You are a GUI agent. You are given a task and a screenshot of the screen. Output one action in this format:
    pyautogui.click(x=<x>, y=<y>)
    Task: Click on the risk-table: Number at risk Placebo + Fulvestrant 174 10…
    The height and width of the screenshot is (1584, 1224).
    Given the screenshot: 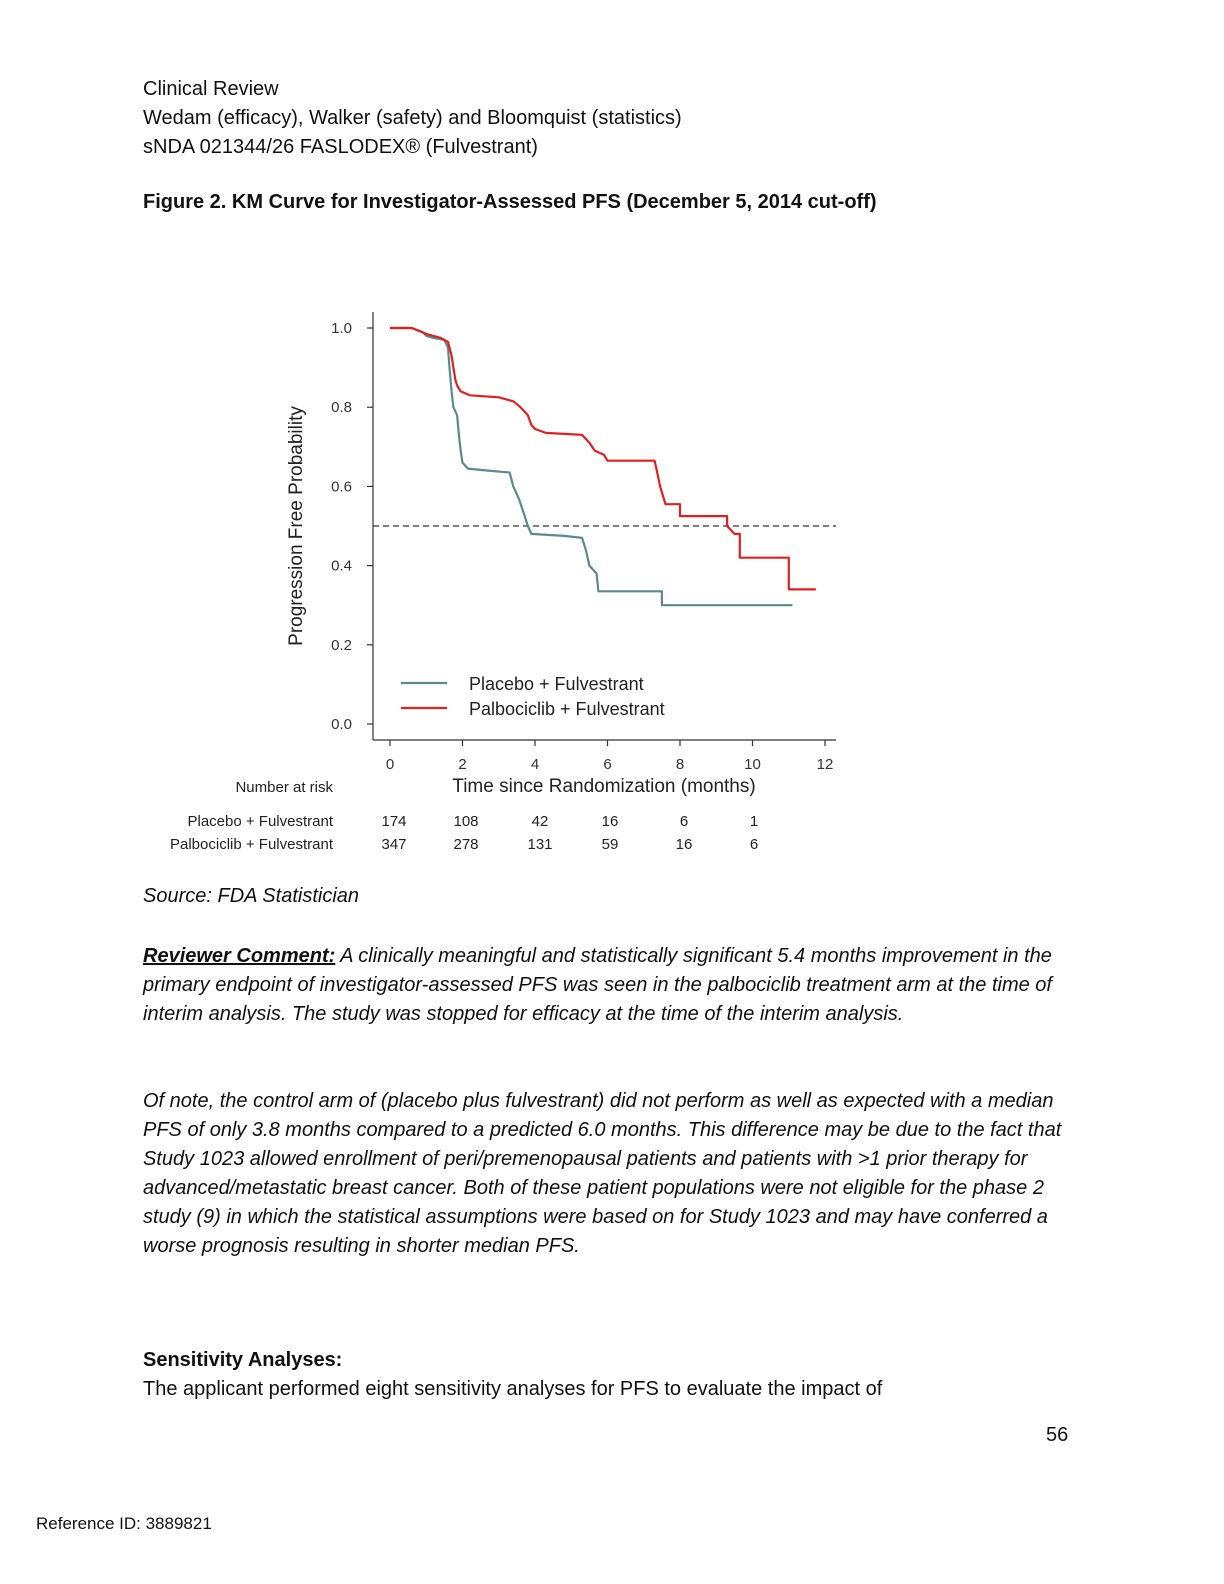 What is the action you would take?
    pyautogui.click(x=464, y=816)
    